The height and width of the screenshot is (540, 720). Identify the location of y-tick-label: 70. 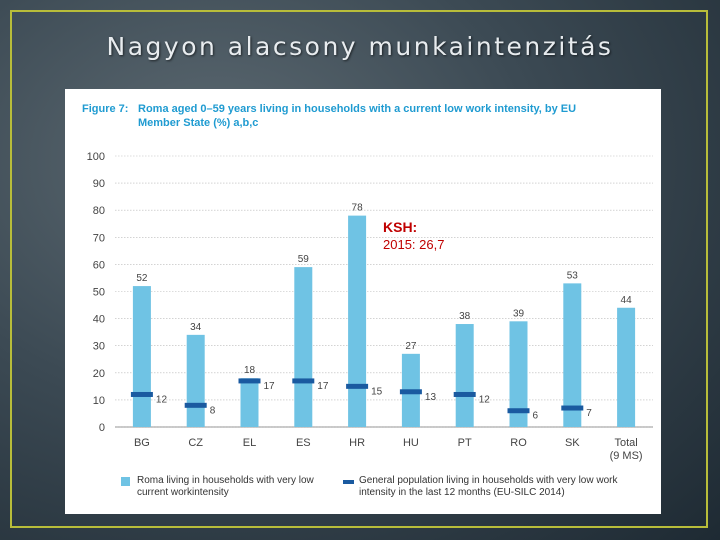
(99, 238).